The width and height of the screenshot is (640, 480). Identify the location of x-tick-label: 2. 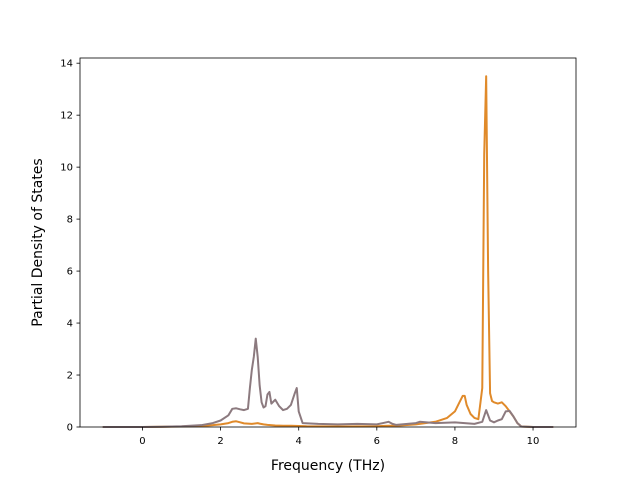
(220, 441).